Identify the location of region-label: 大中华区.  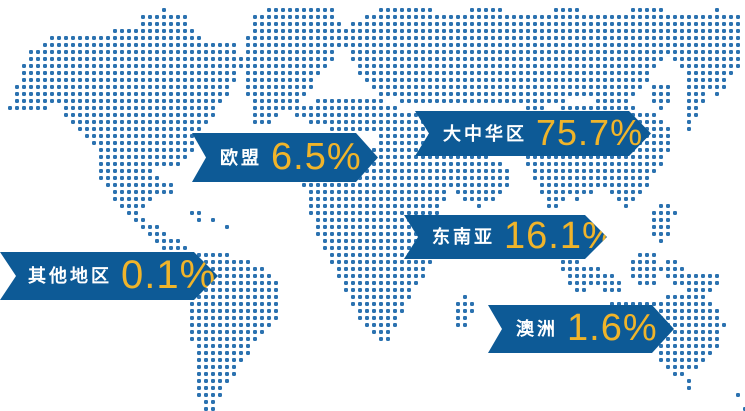
(485, 133).